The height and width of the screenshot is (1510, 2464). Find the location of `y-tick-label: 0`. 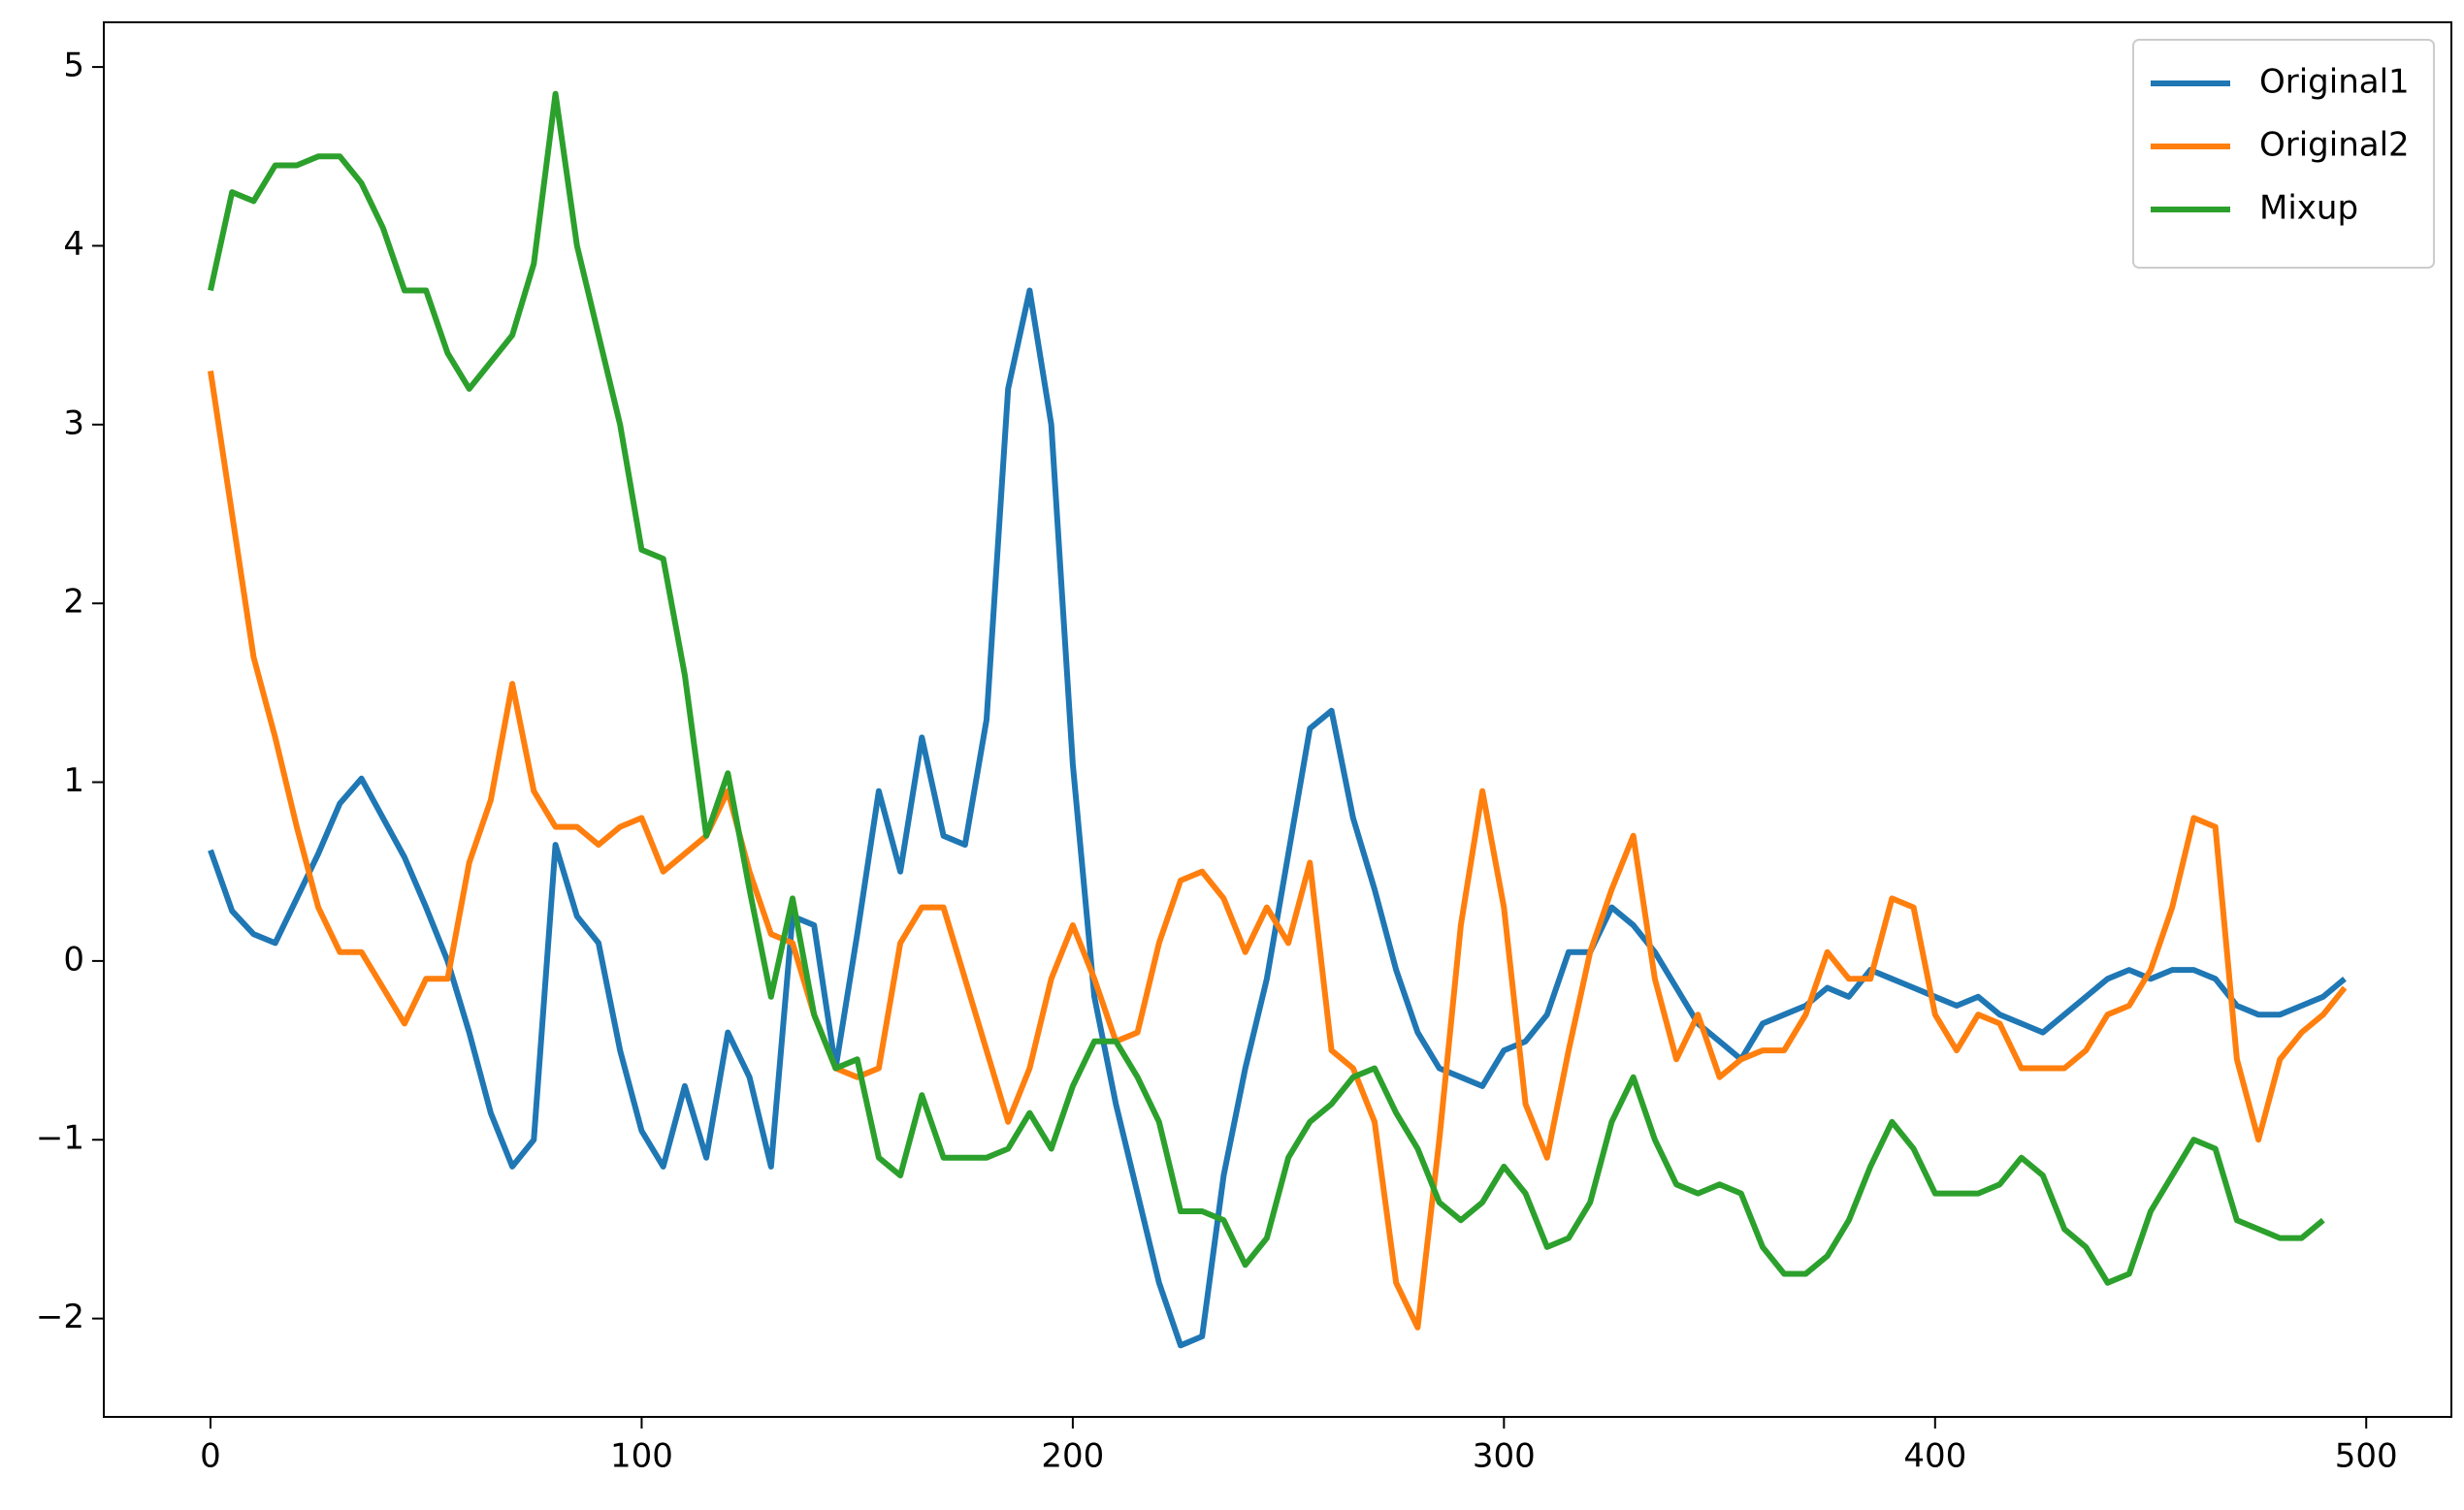

y-tick-label: 0 is located at coordinates (73, 960).